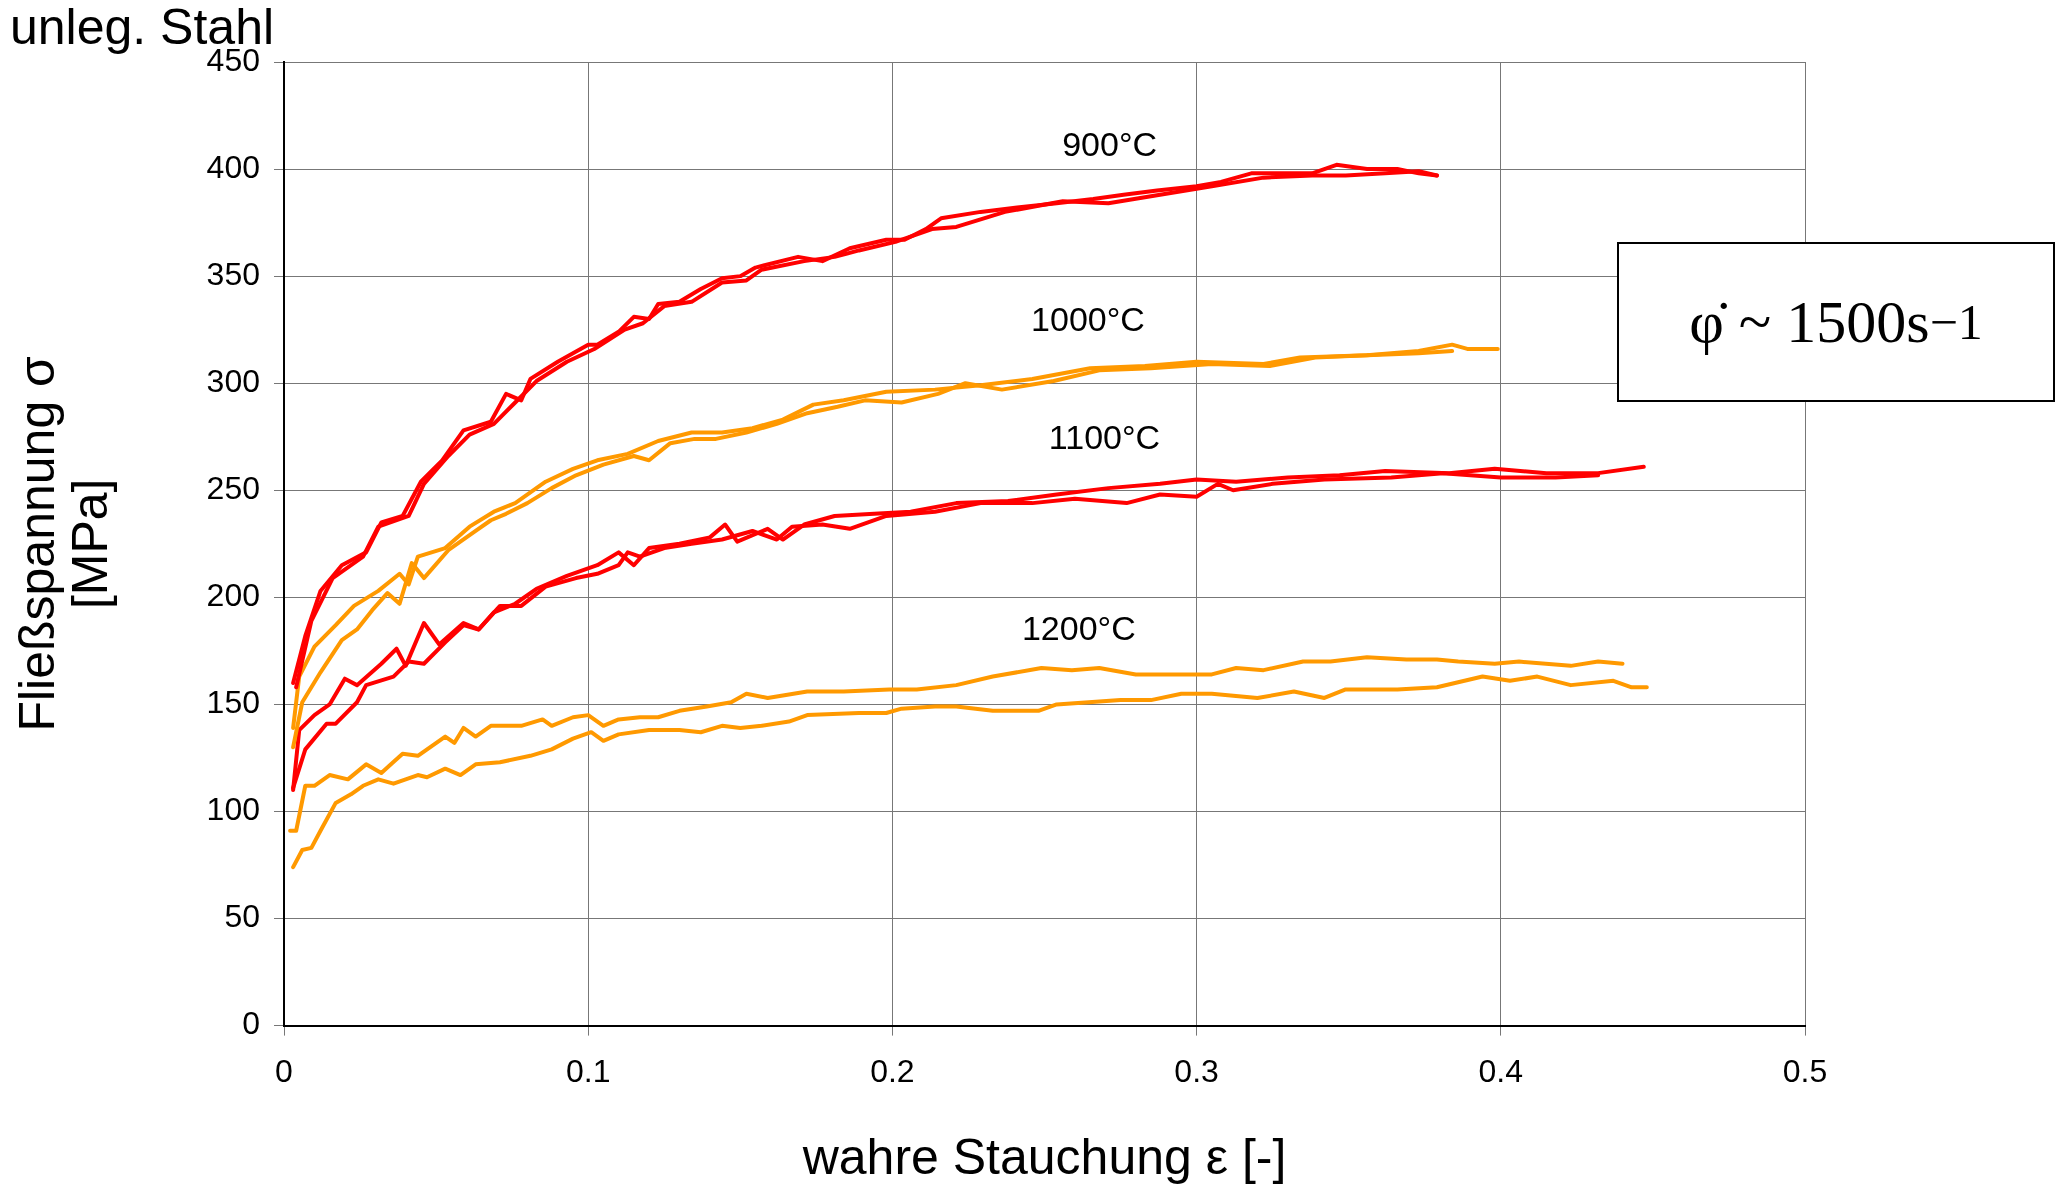 This screenshot has height=1204, width=2060. Describe the element at coordinates (1805, 1070) in the screenshot. I see `x-tick-label: 0.5` at that location.